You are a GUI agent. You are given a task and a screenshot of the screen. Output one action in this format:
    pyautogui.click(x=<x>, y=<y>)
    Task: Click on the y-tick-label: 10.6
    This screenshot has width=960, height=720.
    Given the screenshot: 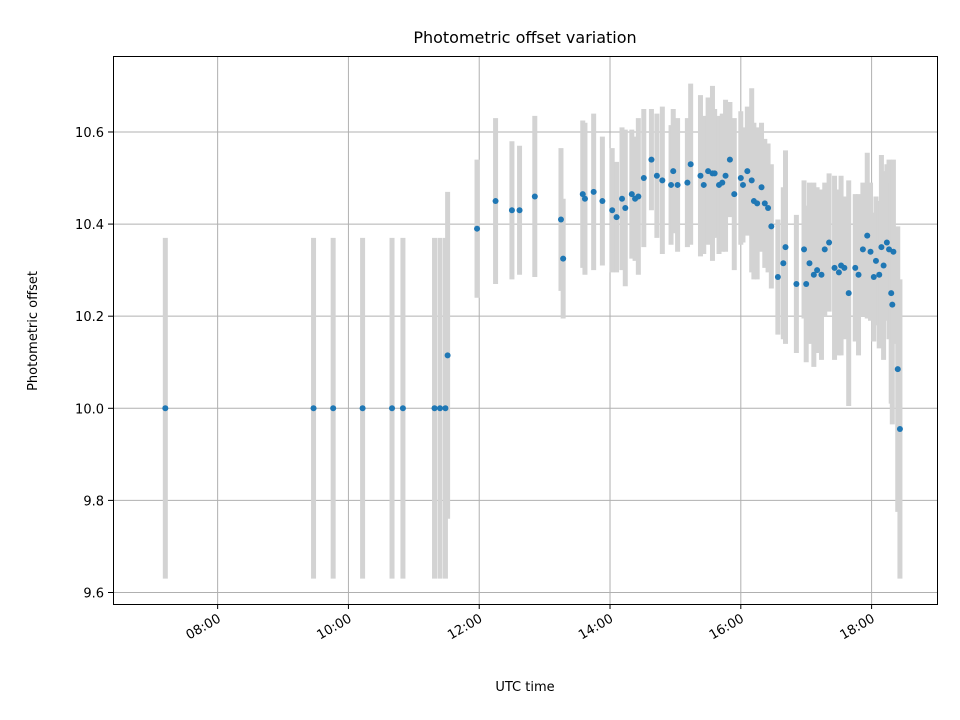 What is the action you would take?
    pyautogui.click(x=89, y=133)
    